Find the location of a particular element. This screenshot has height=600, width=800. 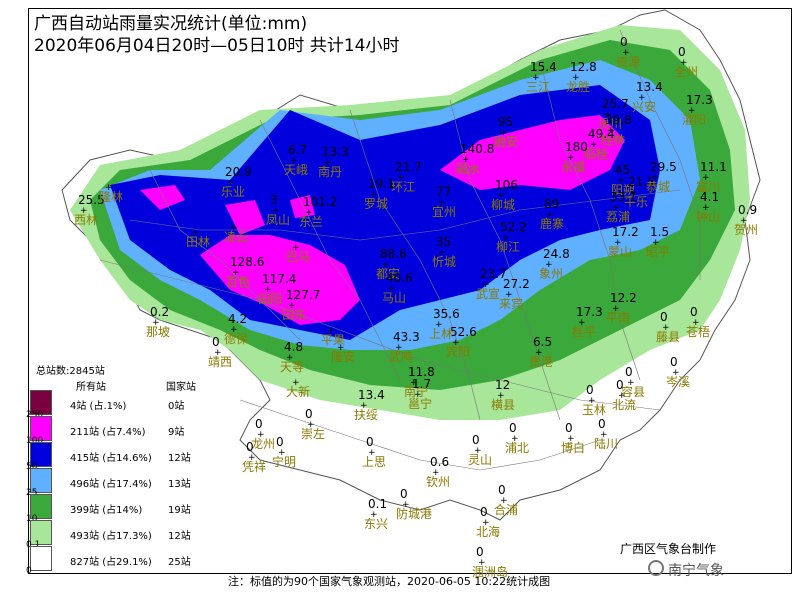

station-value: 21.7 is located at coordinates (408, 167).